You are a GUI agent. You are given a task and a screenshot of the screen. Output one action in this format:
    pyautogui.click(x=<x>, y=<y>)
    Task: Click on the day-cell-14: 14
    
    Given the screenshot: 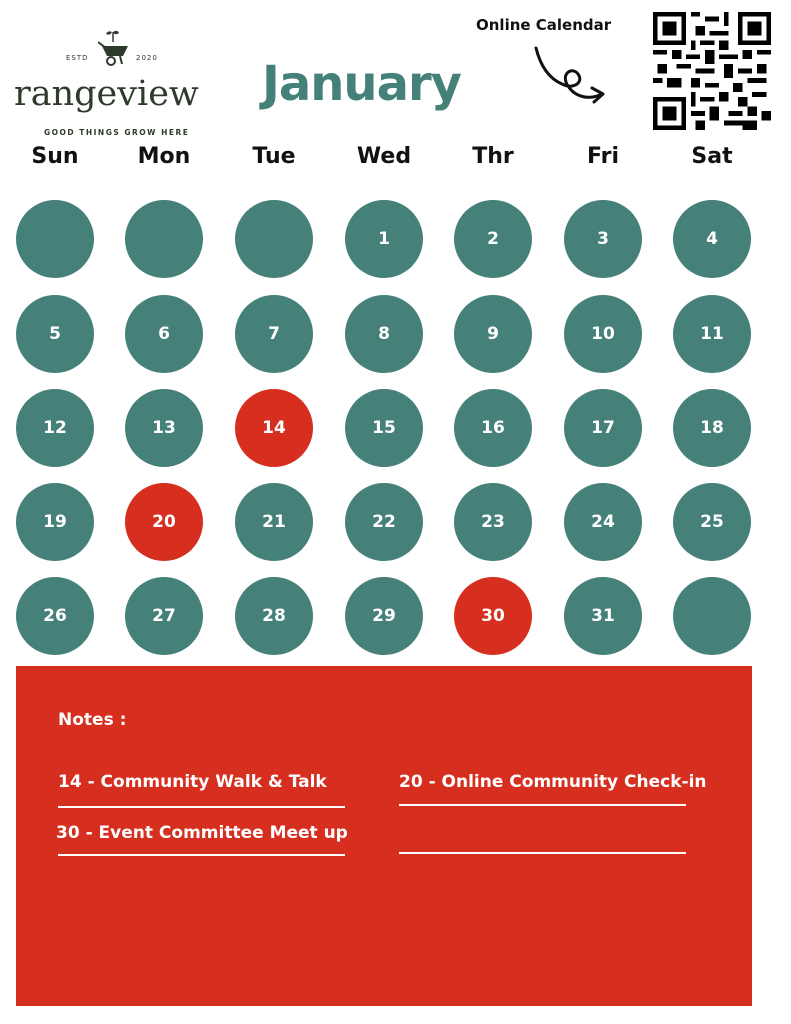 What is the action you would take?
    pyautogui.click(x=274, y=428)
    